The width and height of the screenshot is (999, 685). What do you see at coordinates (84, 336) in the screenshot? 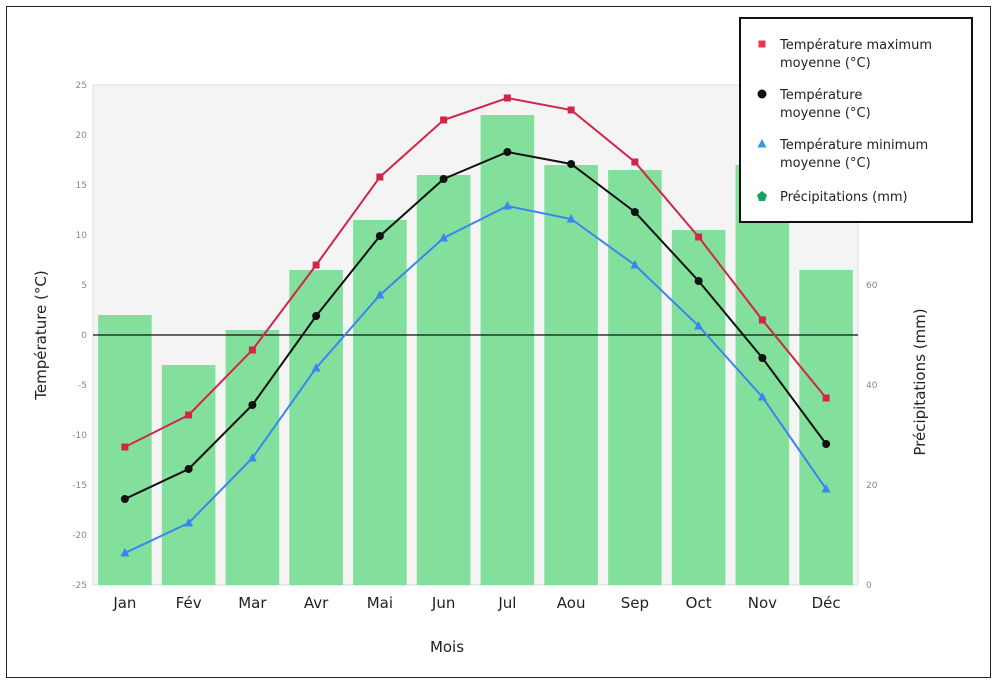
I see `left-tick-label: 0` at bounding box center [84, 336].